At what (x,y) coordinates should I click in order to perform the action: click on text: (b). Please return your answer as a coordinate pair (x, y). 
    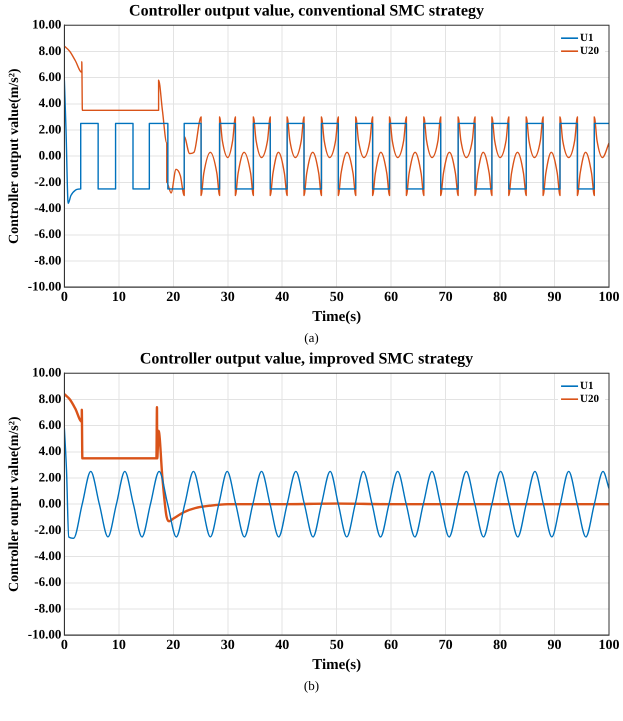
    Looking at the image, I should click on (311, 686).